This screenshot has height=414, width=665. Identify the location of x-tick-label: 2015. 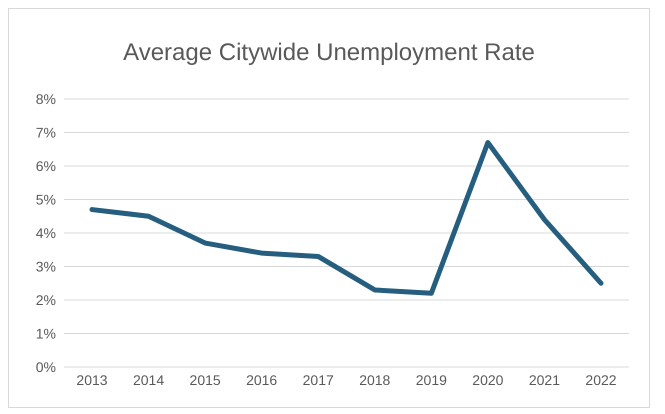
(205, 380).